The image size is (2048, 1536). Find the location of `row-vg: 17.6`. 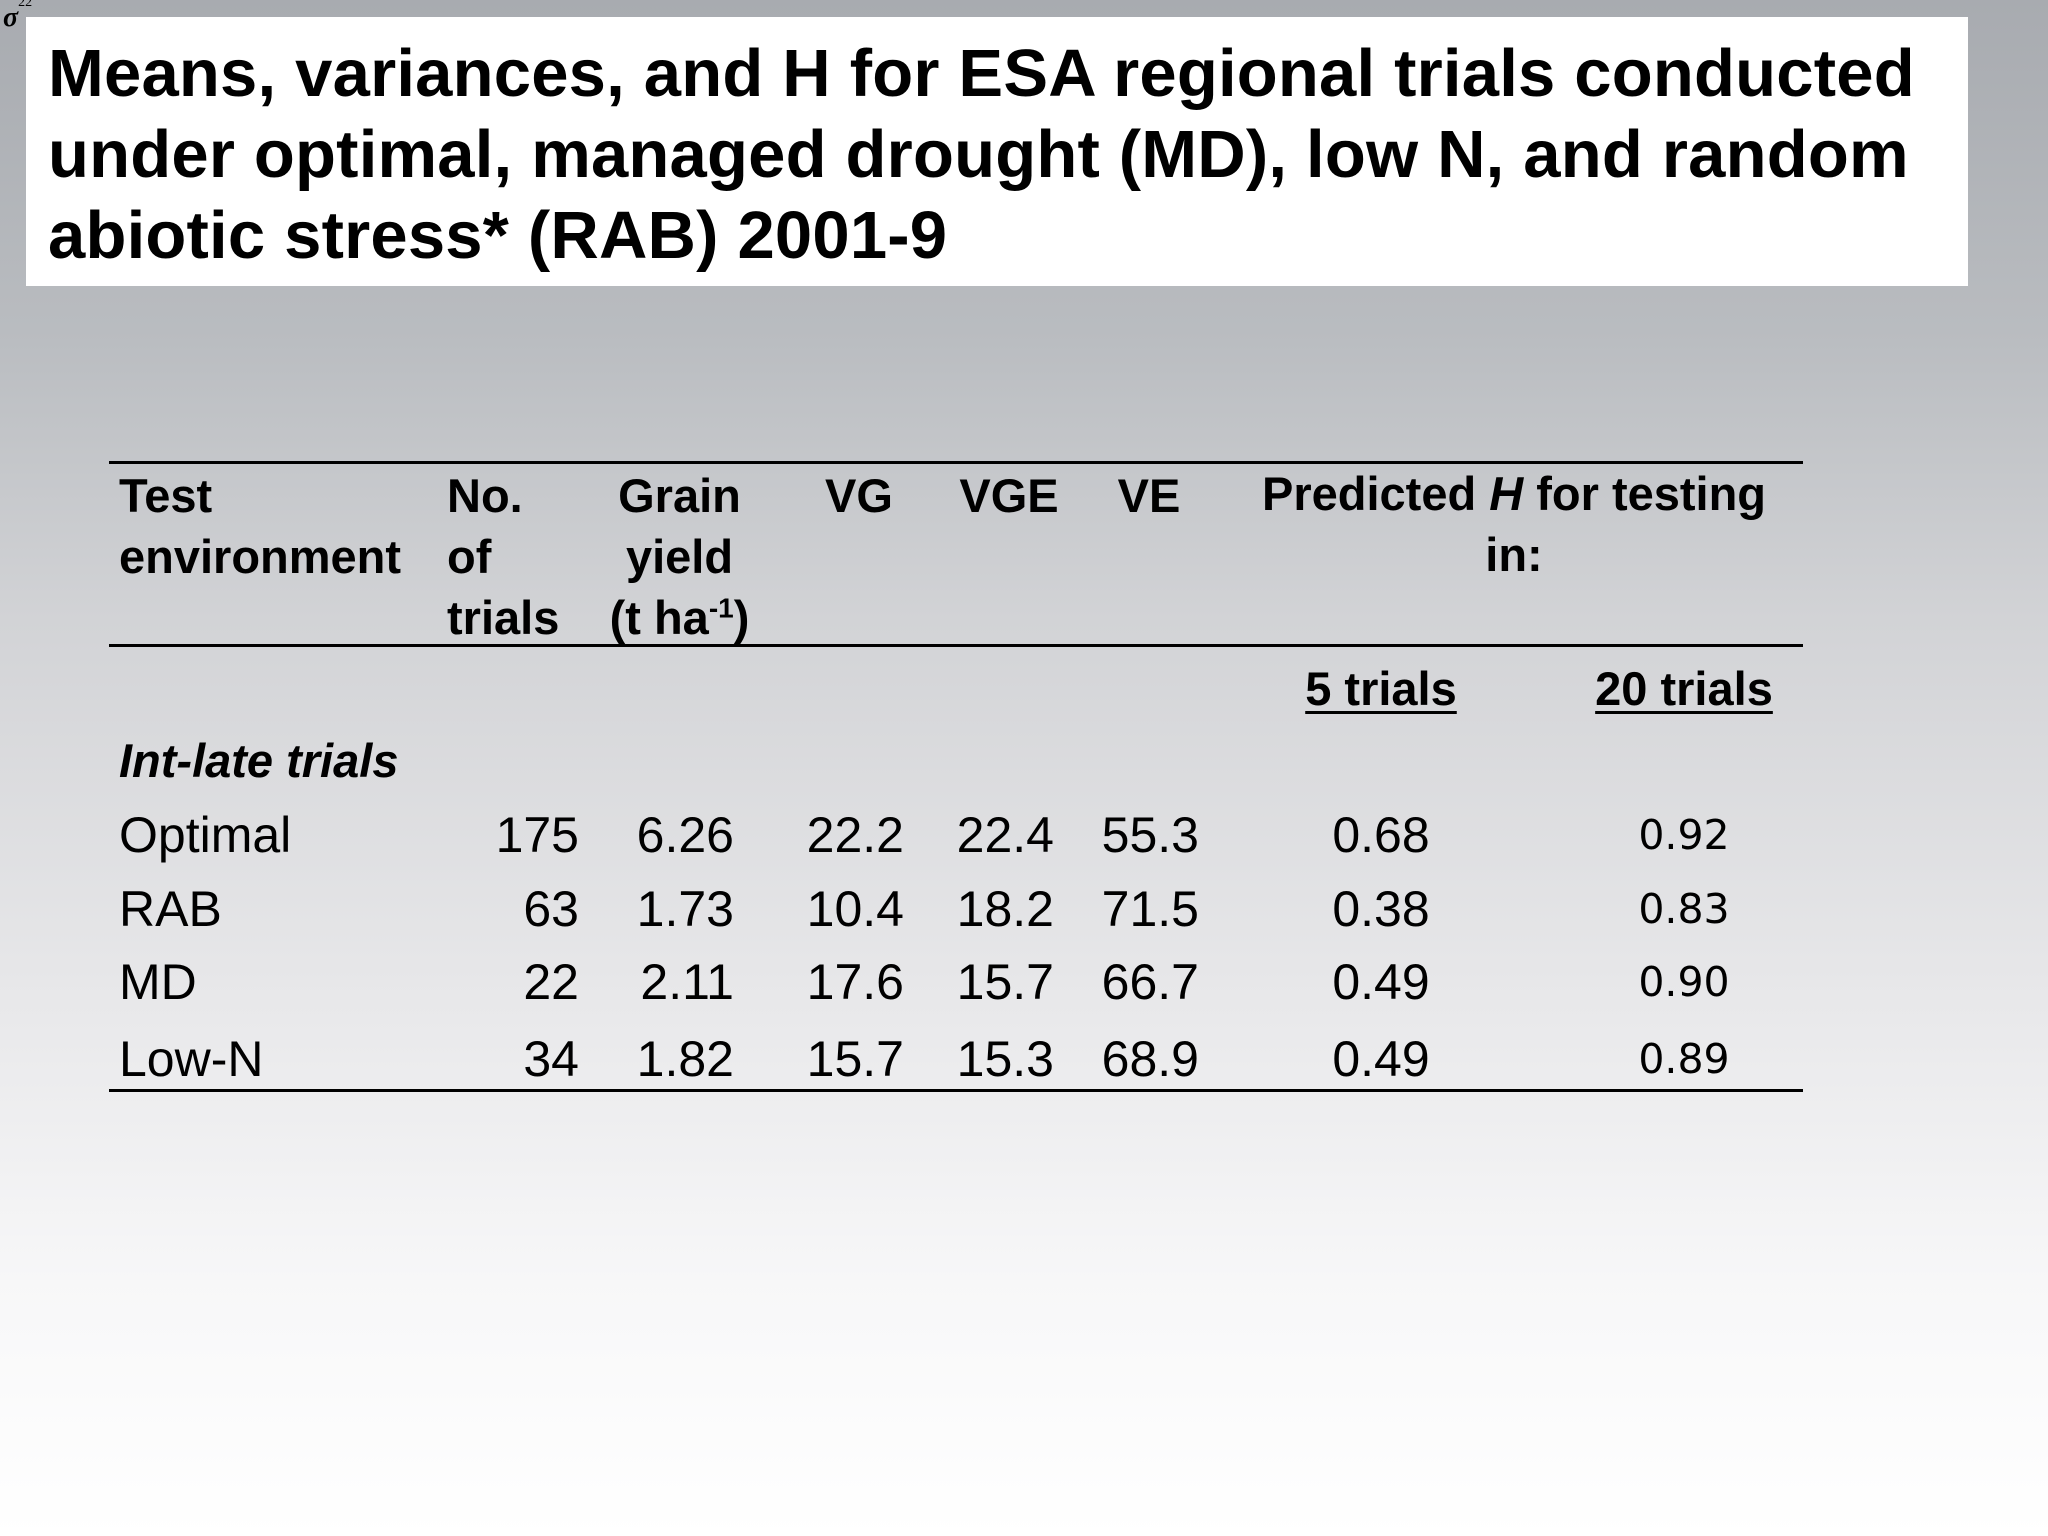

row-vg: 17.6 is located at coordinates (855, 982).